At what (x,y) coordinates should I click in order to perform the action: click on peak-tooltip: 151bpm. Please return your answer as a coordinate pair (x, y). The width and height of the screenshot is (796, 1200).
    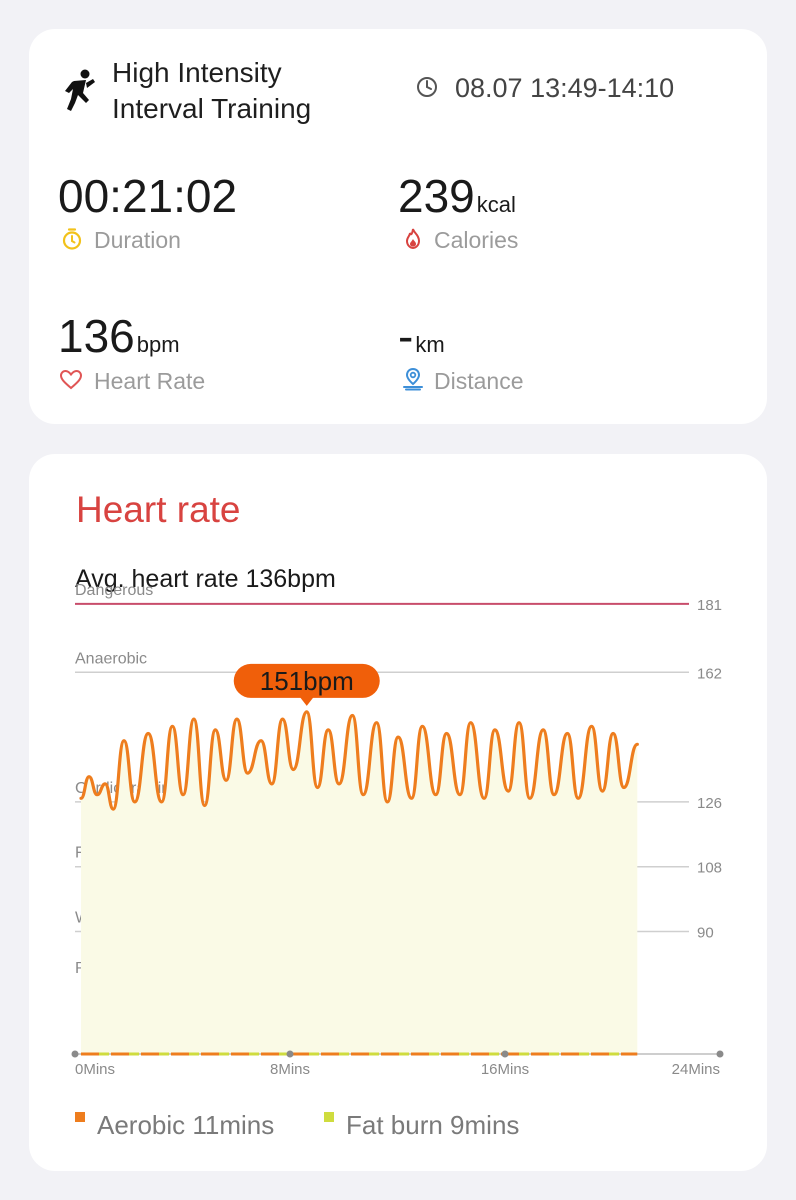
    Looking at the image, I should click on (306, 684).